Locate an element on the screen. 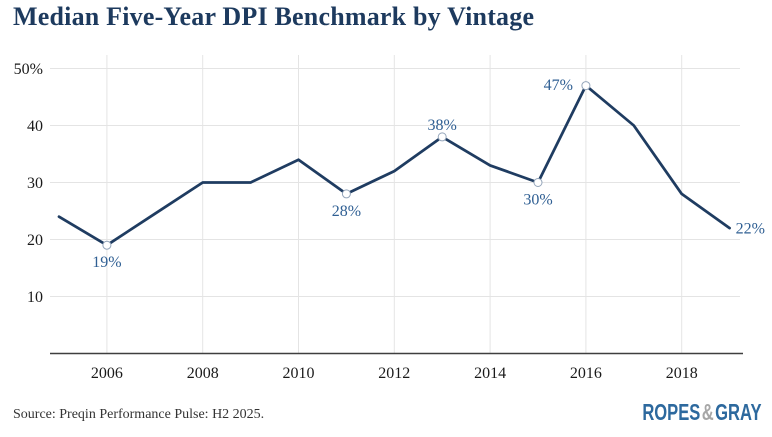 The height and width of the screenshot is (437, 772). point-value-label: 19% is located at coordinates (106, 262).